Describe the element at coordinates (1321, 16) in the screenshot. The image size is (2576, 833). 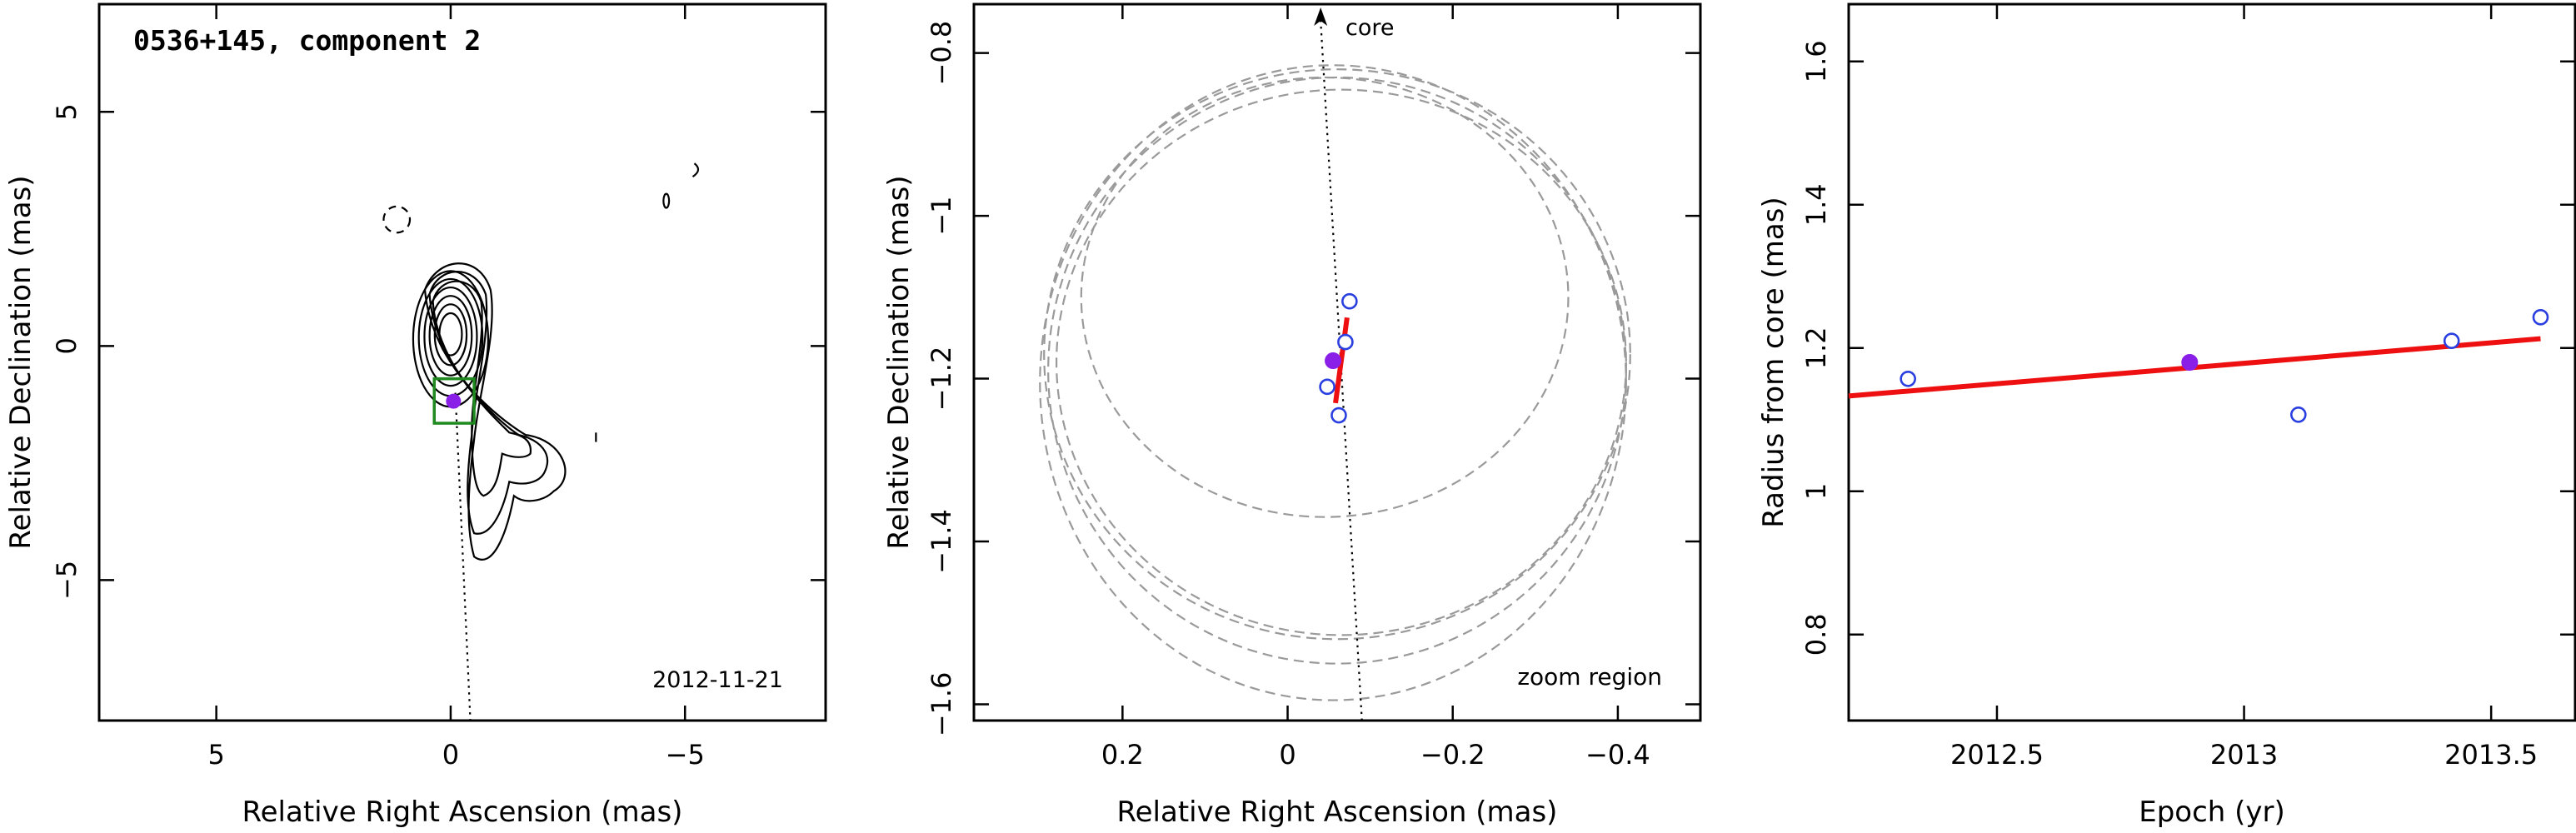
I see `core-arrow-icon` at that location.